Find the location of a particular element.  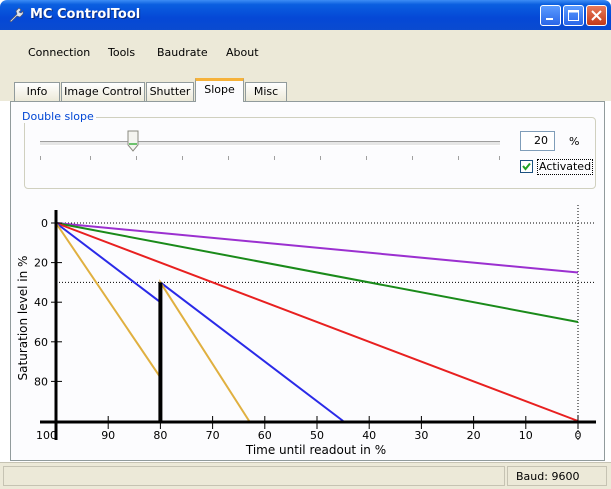

maximize-button is located at coordinates (573, 15).